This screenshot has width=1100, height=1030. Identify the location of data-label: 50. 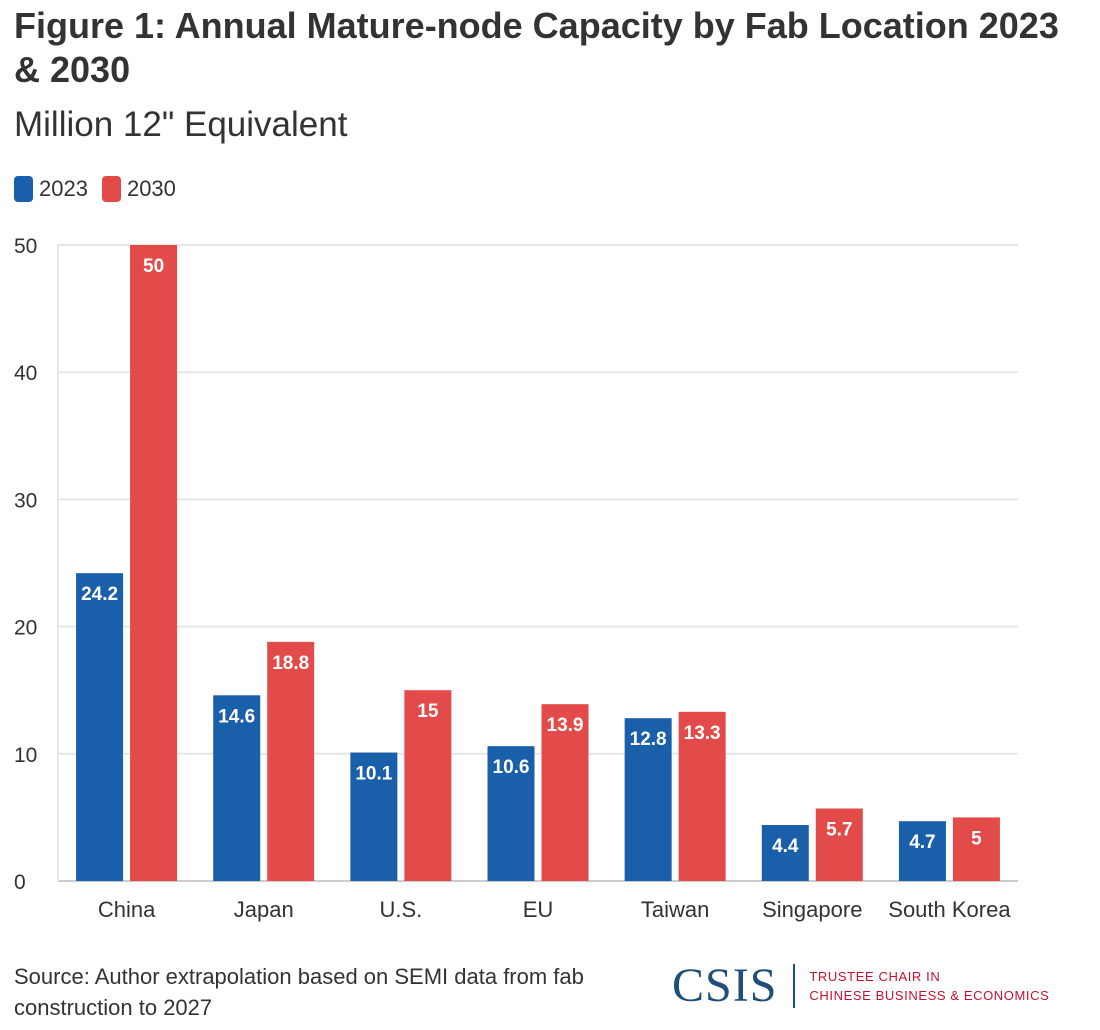
(153, 266).